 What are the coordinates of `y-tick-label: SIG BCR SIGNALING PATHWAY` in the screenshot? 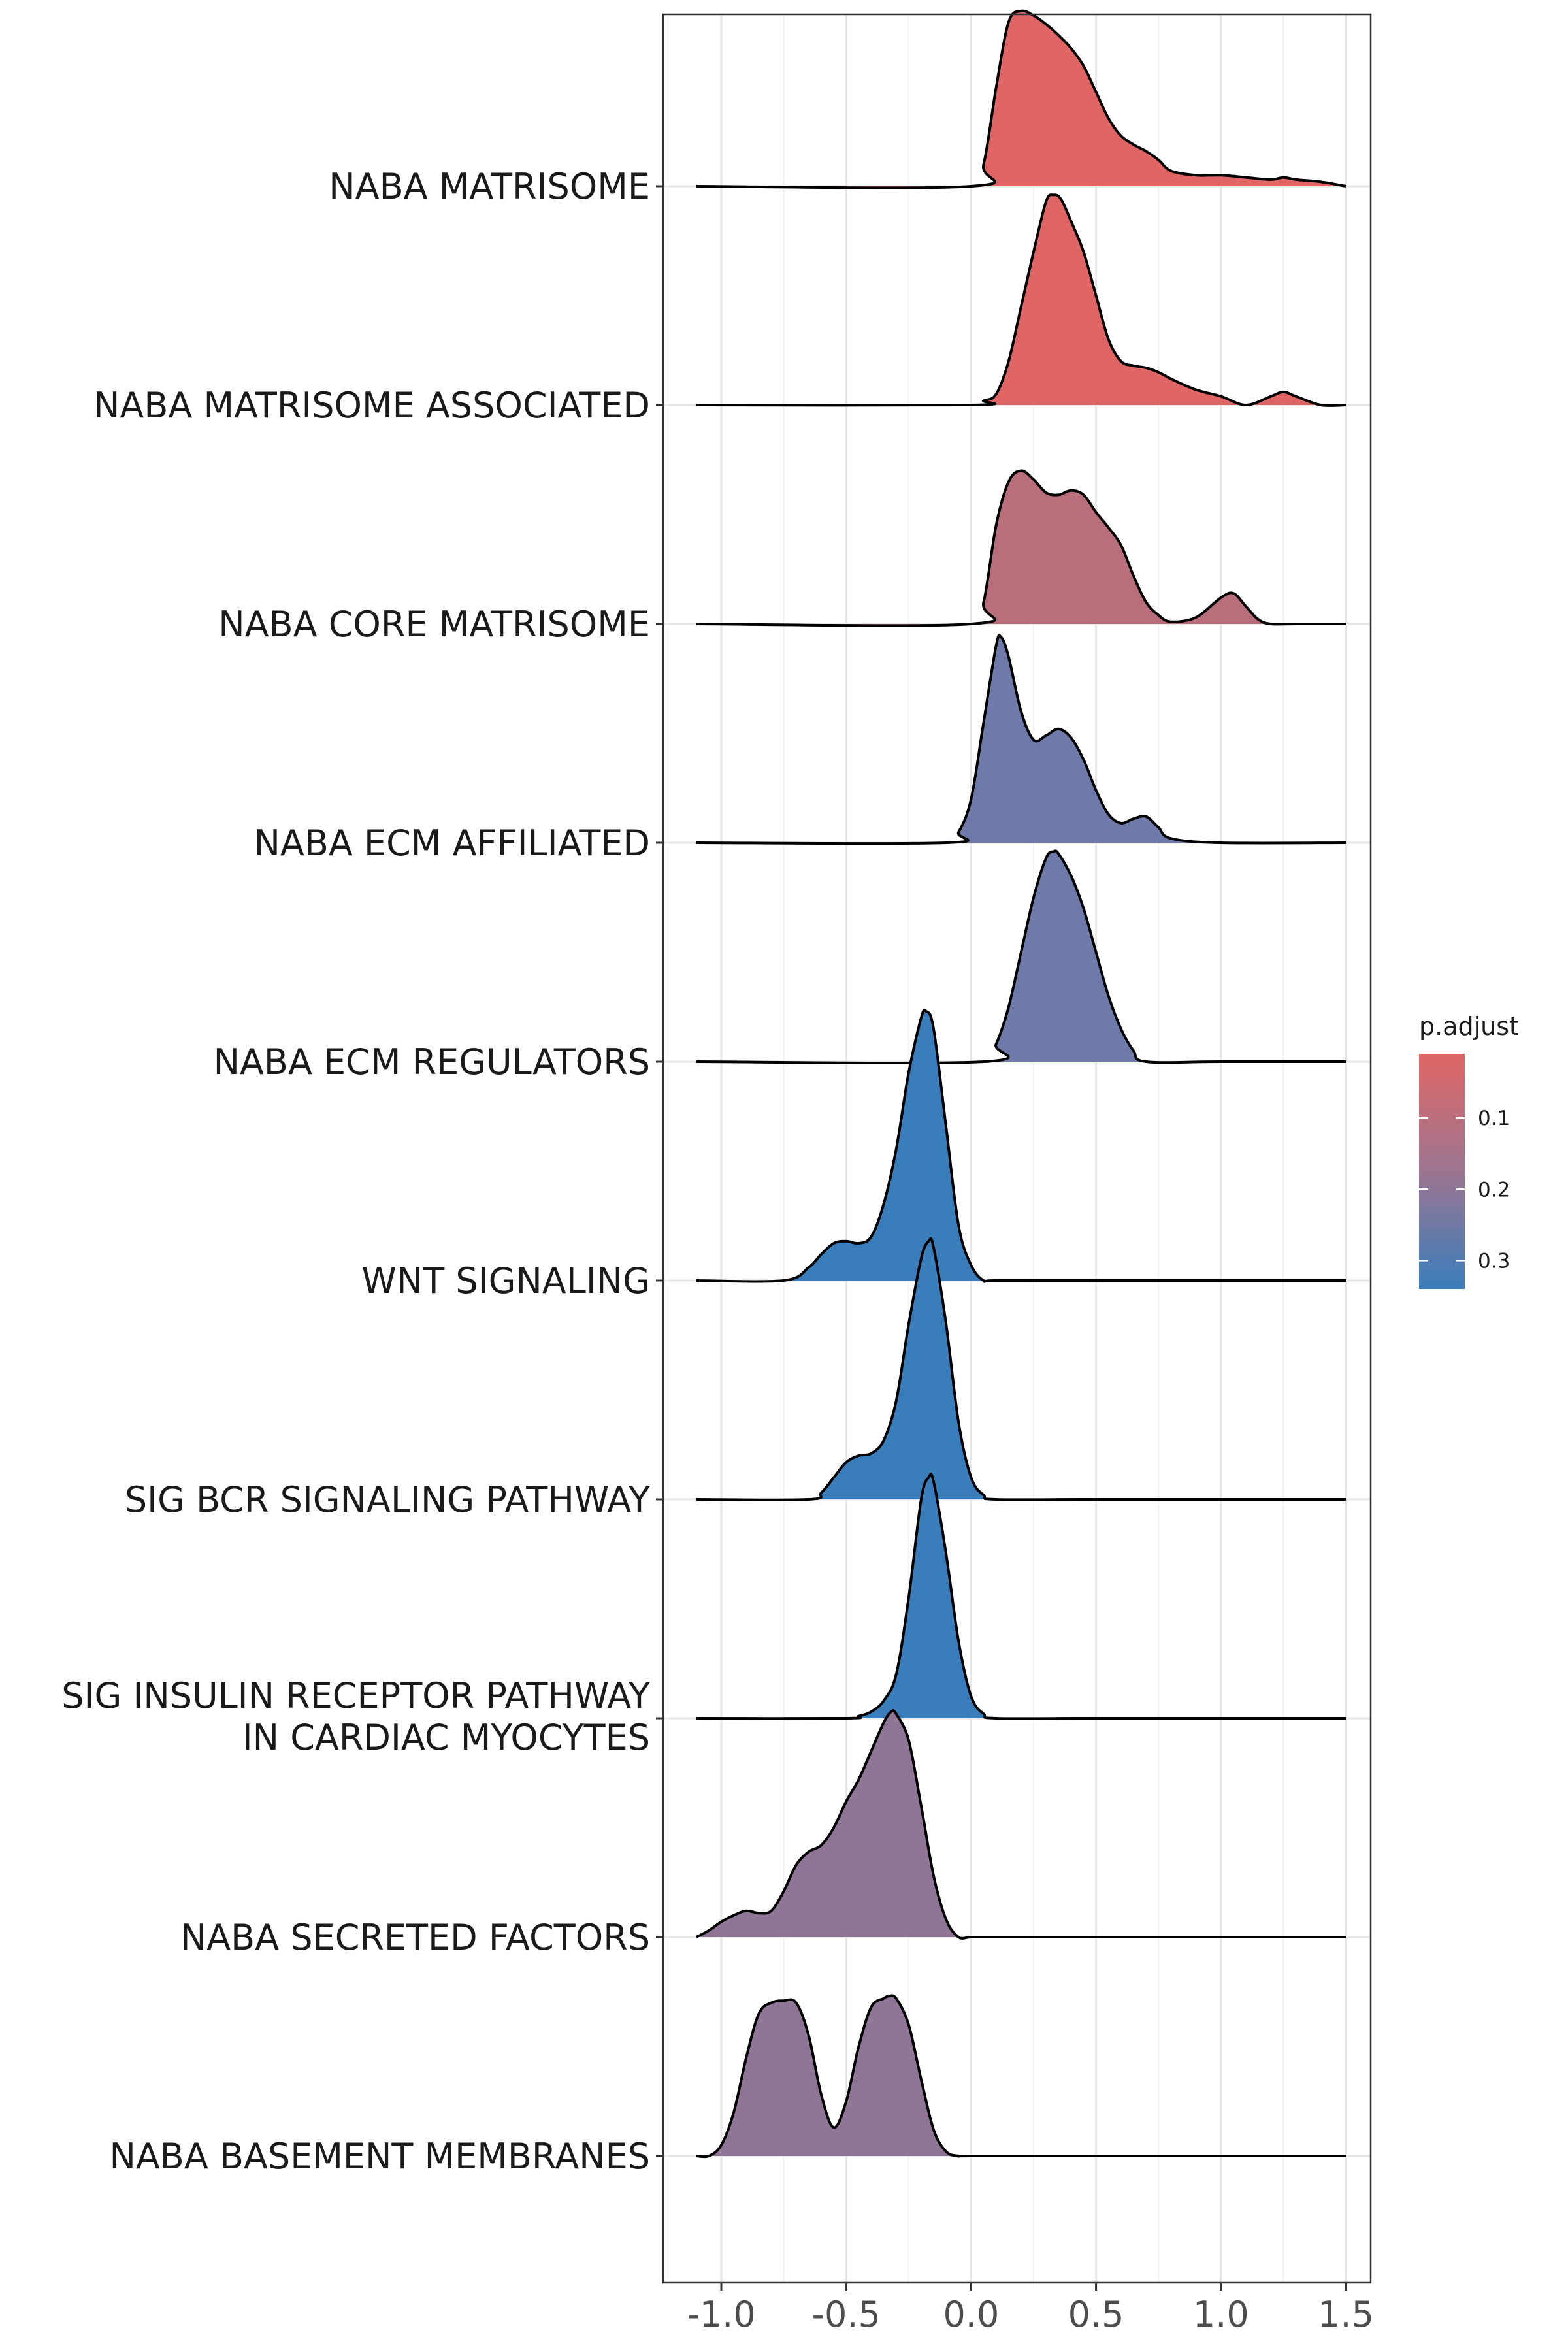 It's located at (388, 1499).